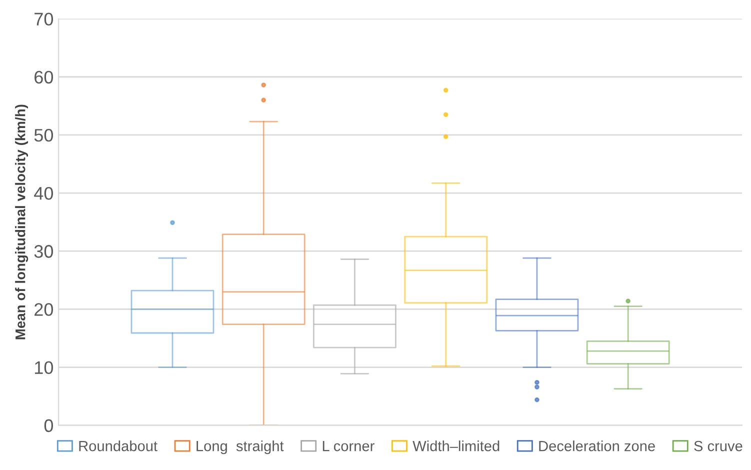  What do you see at coordinates (49, 425) in the screenshot?
I see `y-tick-label: 0` at bounding box center [49, 425].